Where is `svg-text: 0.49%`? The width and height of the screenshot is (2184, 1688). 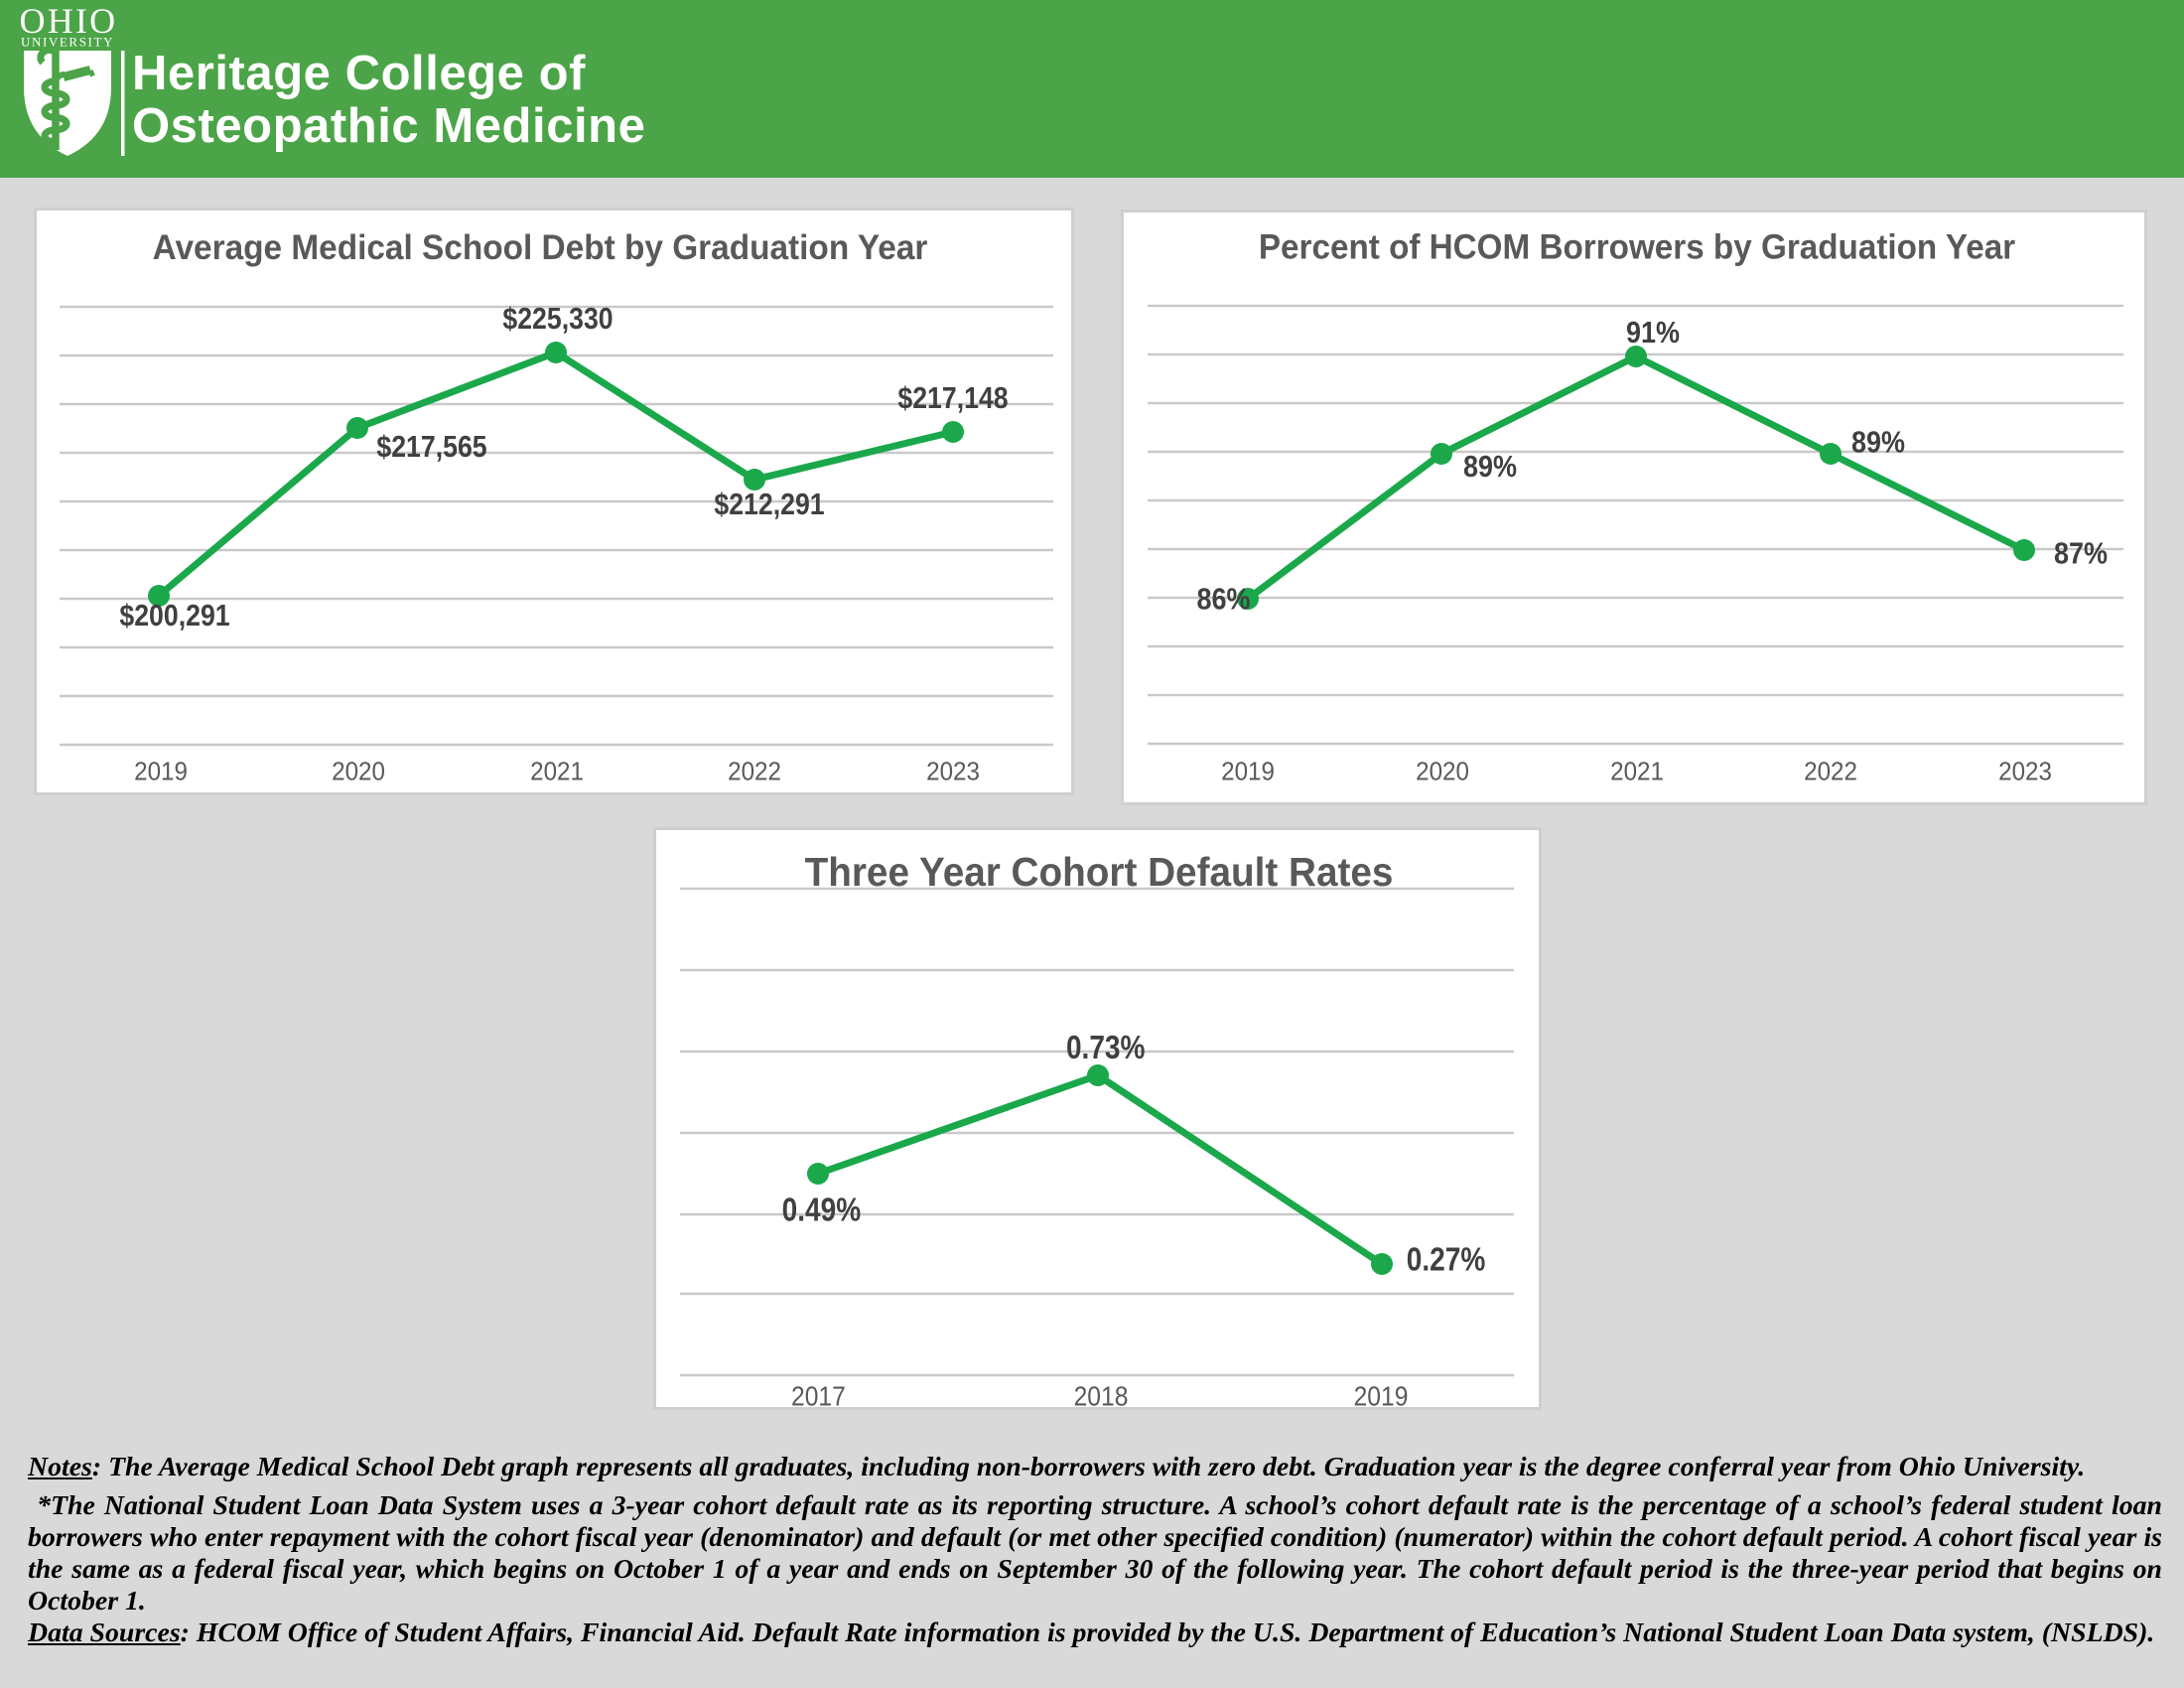 svg-text: 0.49% is located at coordinates (821, 1211).